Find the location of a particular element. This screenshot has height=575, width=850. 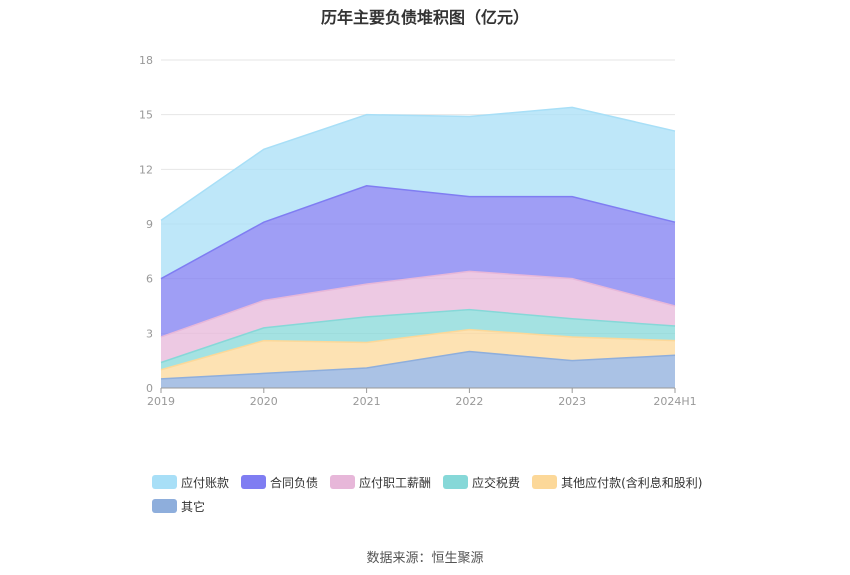

y-tick-label: 3 is located at coordinates (149, 333).